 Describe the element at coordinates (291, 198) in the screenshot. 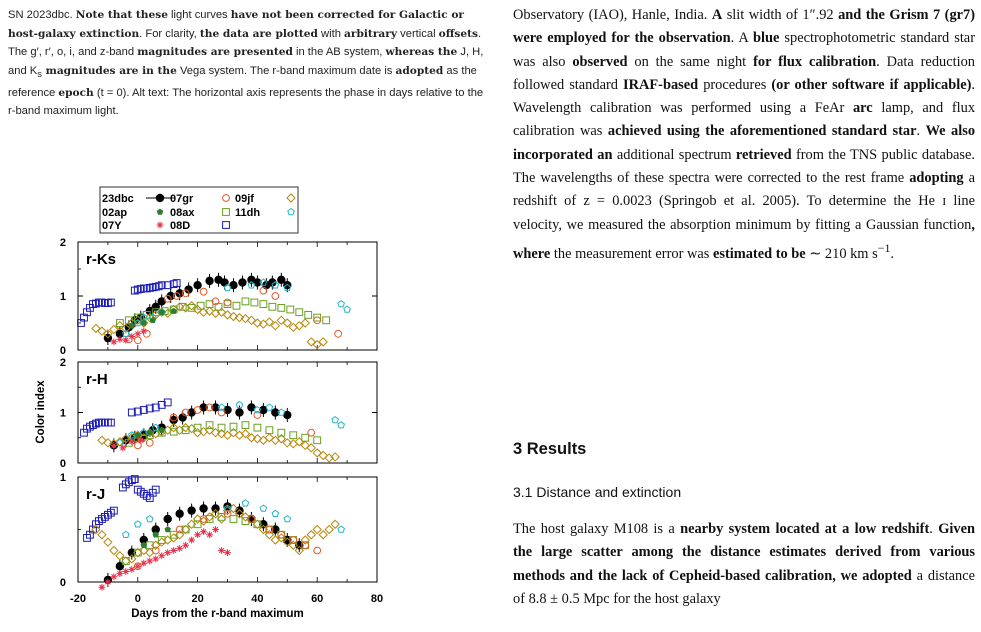

I see `legend-marker-09jf` at that location.